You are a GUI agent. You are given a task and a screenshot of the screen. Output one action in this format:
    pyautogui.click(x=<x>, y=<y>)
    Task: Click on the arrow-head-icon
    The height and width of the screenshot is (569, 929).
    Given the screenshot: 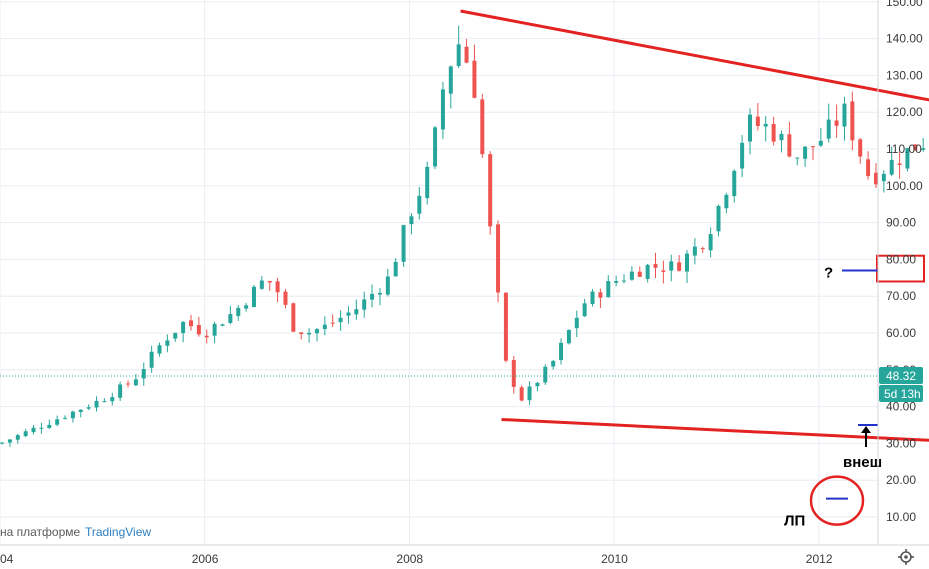 What is the action you would take?
    pyautogui.click(x=866, y=429)
    